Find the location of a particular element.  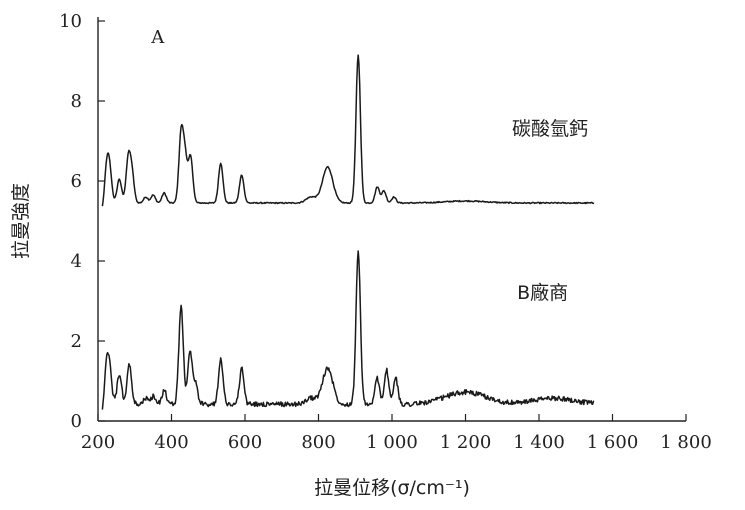

y-axis-title: 拉曼強度 is located at coordinates (21, 221).